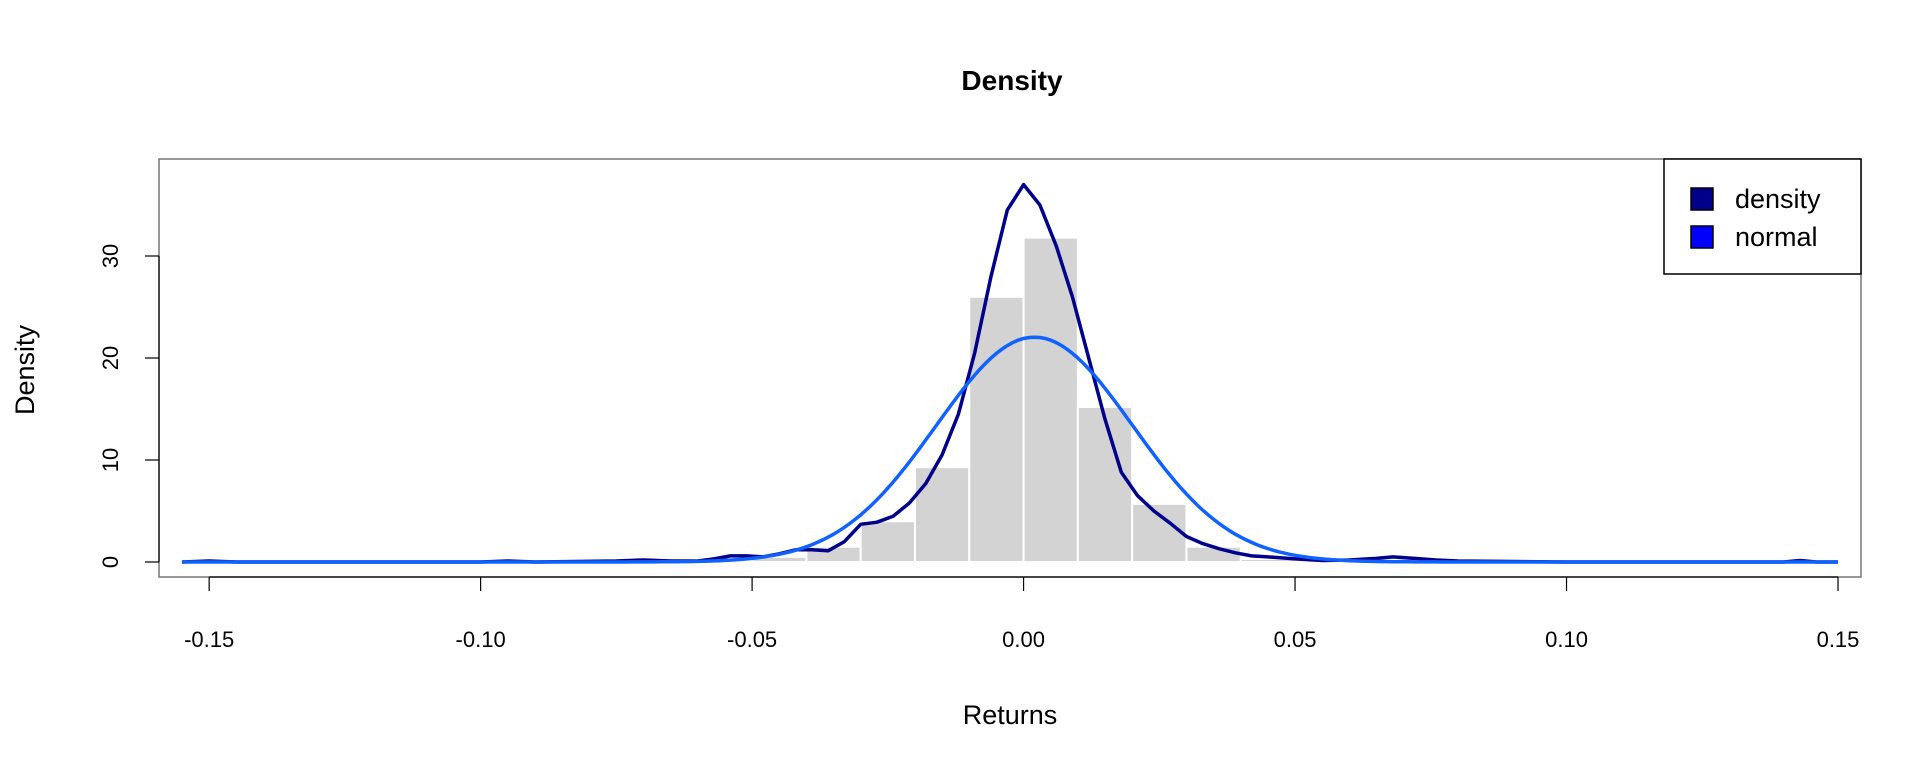 Image resolution: width=1920 pixels, height=768 pixels. Describe the element at coordinates (25, 369) in the screenshot. I see `y-axis-label: Density` at that location.